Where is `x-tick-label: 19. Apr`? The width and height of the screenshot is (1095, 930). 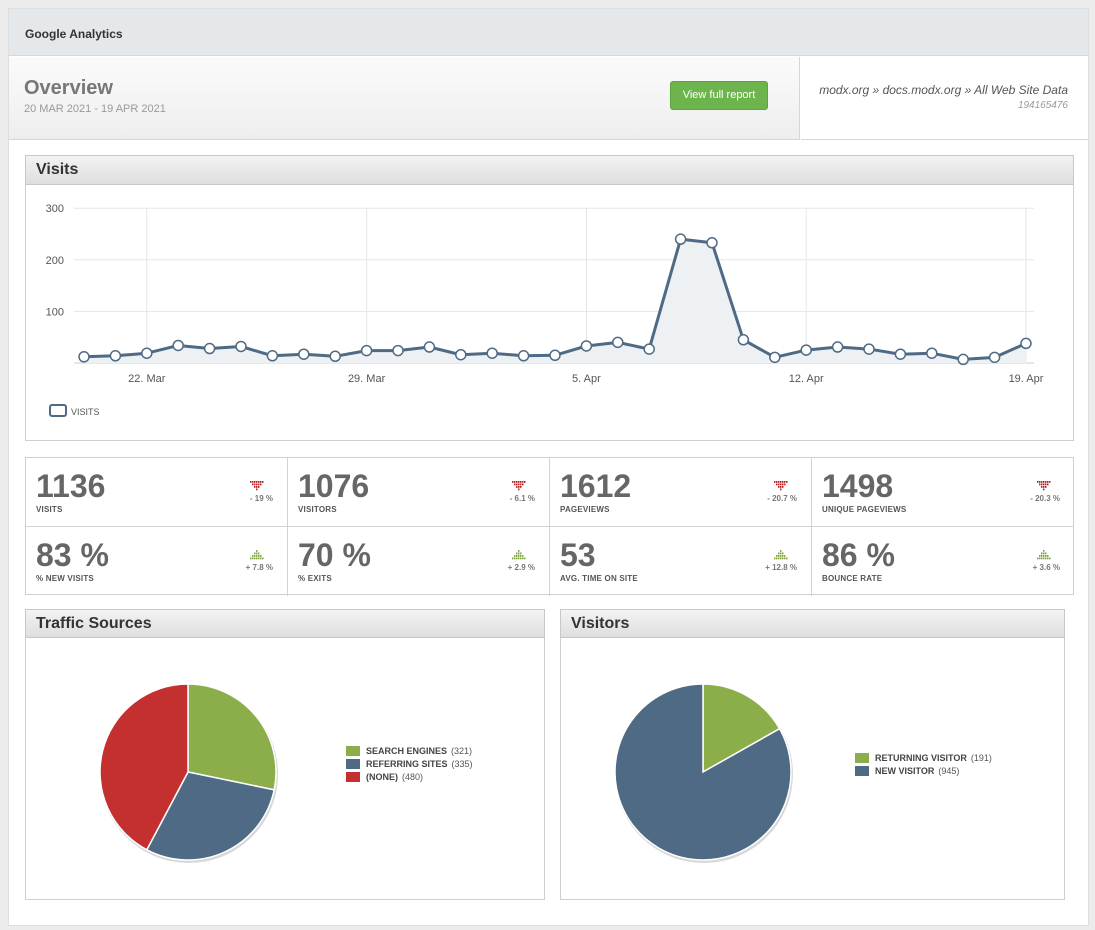
x-tick-label: 19. Apr is located at coordinates (1026, 379).